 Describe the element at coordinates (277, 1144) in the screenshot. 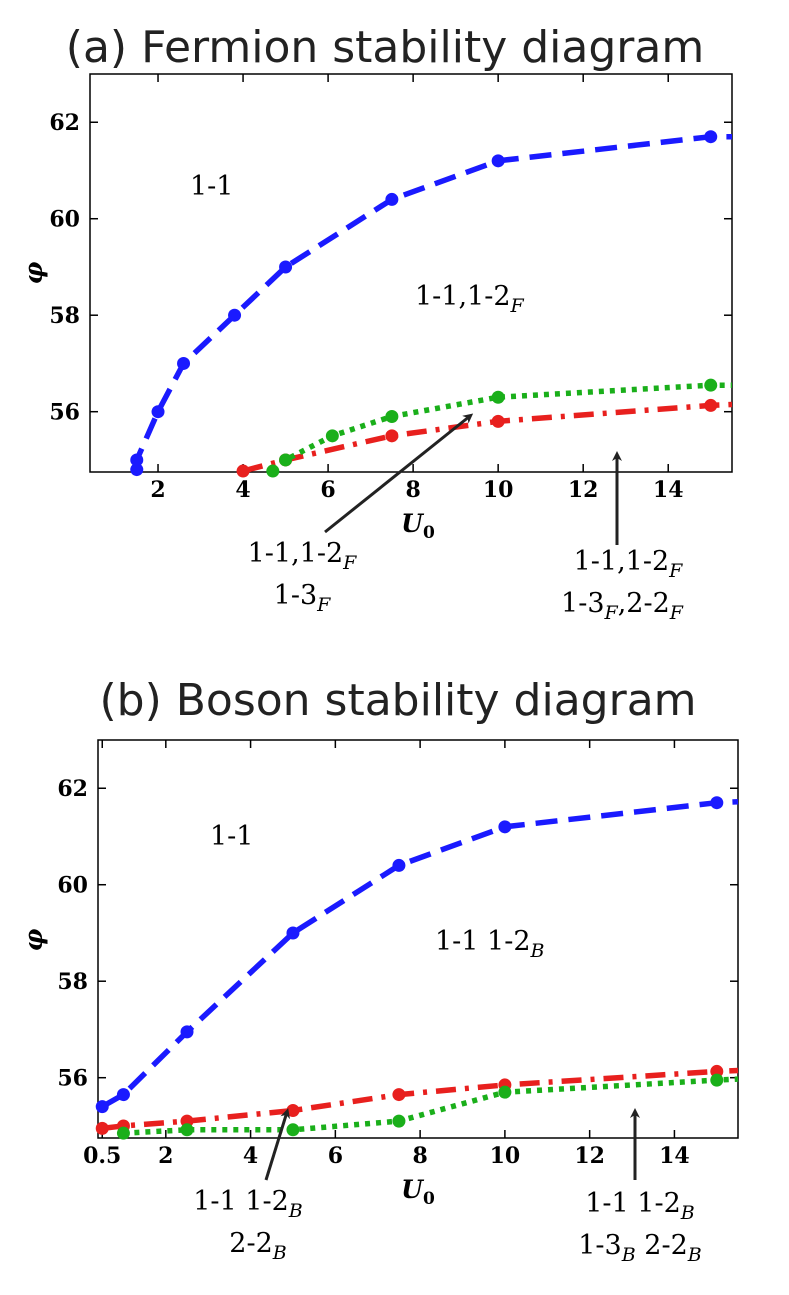

I see `annotation-arrow-left-b` at that location.